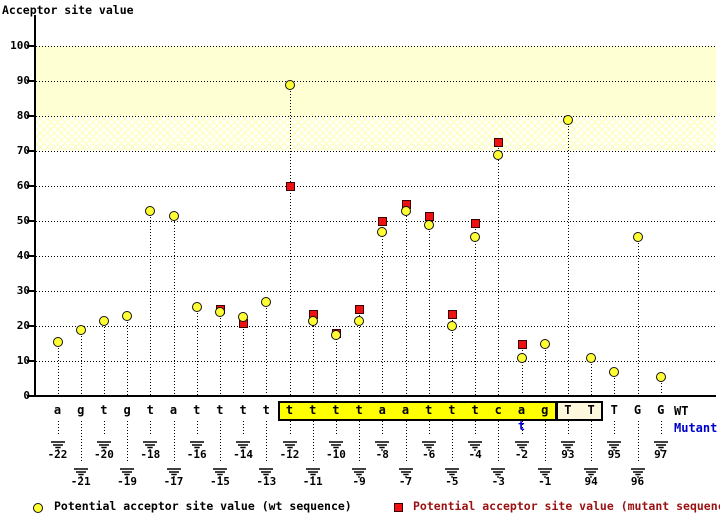  Describe the element at coordinates (35, 205) in the screenshot. I see `y-axis-line` at that location.